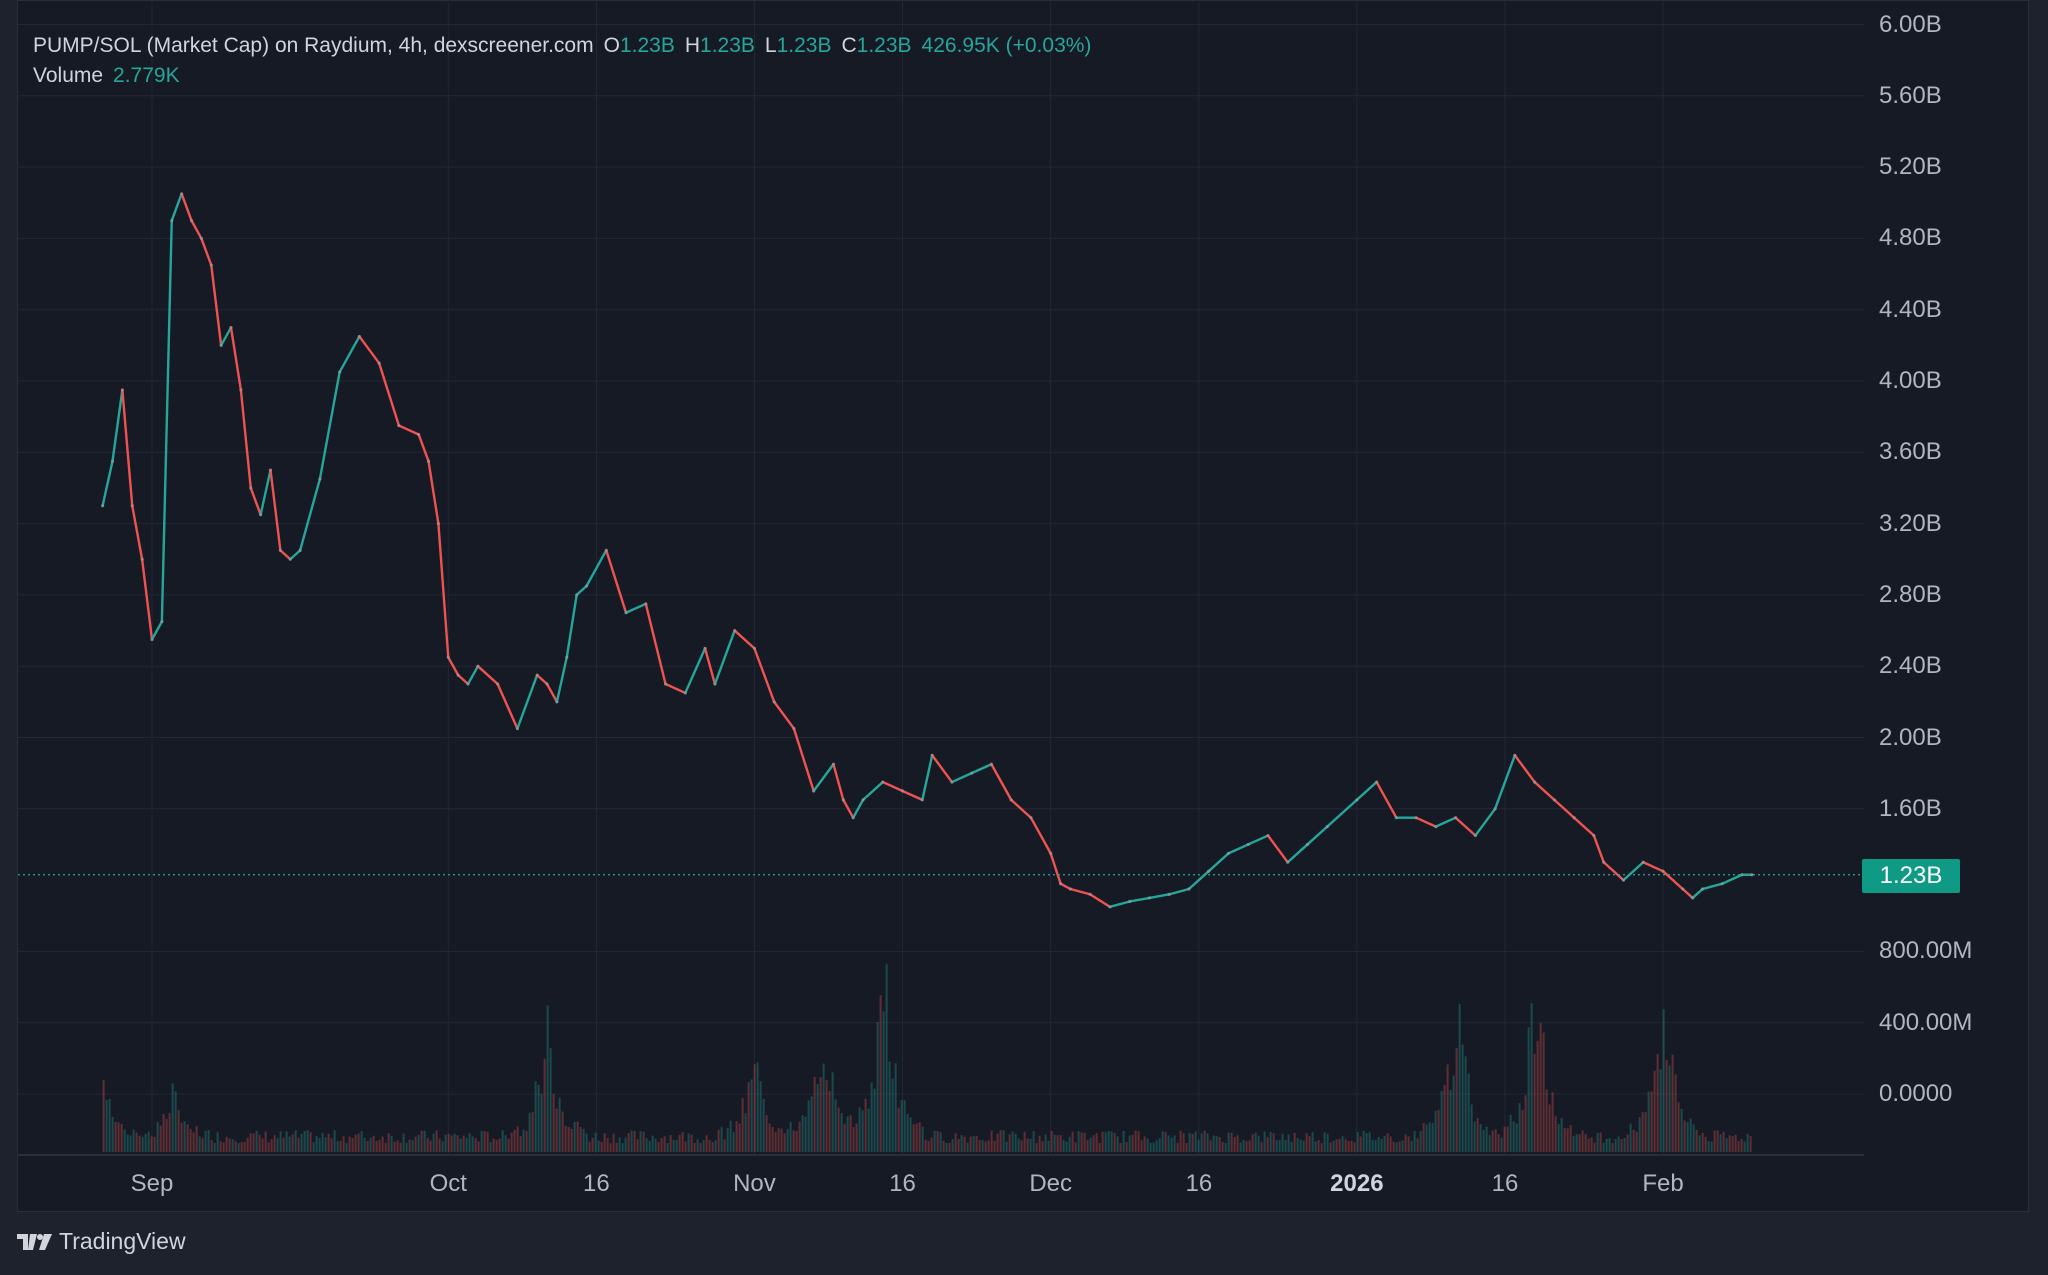  Describe the element at coordinates (1910, 523) in the screenshot. I see `y-tick-label: 3.20B` at that location.